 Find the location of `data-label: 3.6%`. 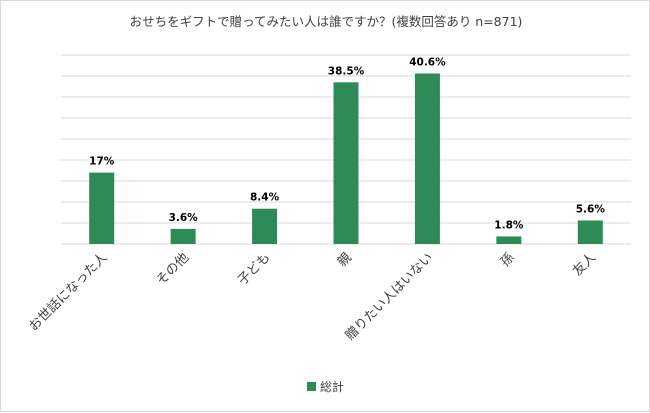

data-label: 3.6% is located at coordinates (184, 218).